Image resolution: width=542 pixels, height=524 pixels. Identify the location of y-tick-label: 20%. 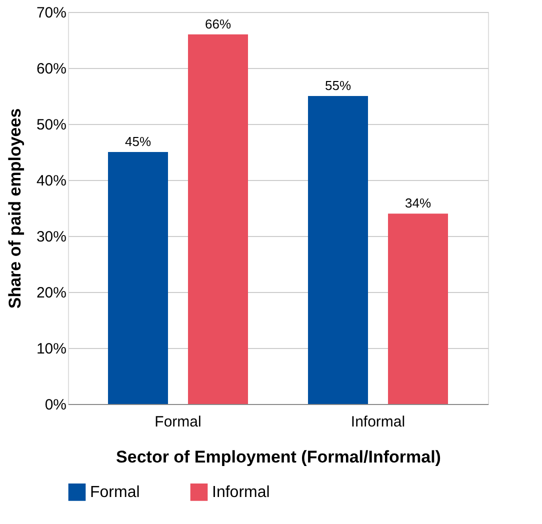
(51, 293).